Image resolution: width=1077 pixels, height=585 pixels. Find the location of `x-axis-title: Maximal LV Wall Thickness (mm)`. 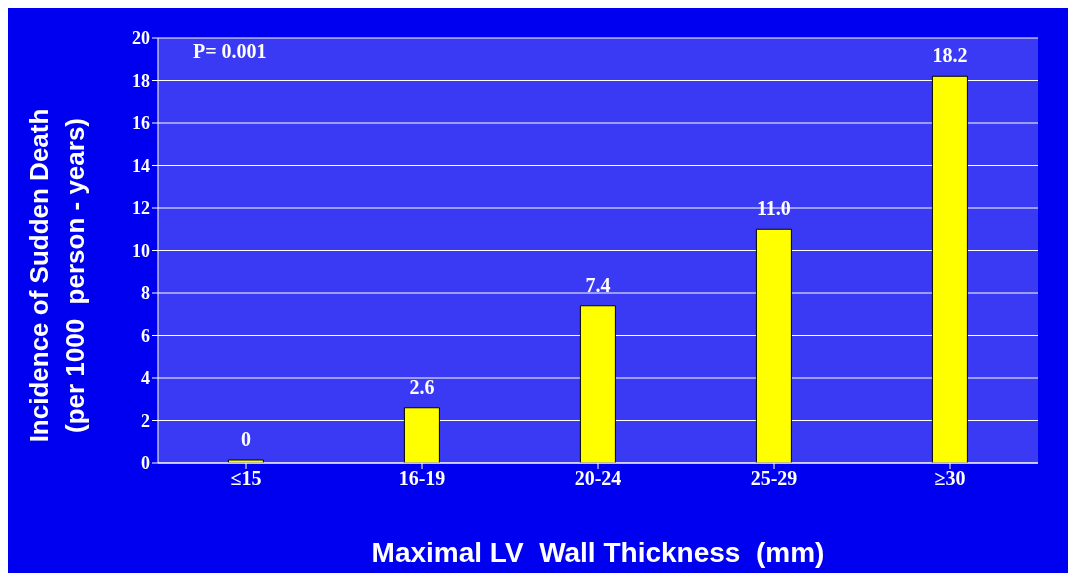

x-axis-title: Maximal LV Wall Thickness (mm) is located at coordinates (598, 553).